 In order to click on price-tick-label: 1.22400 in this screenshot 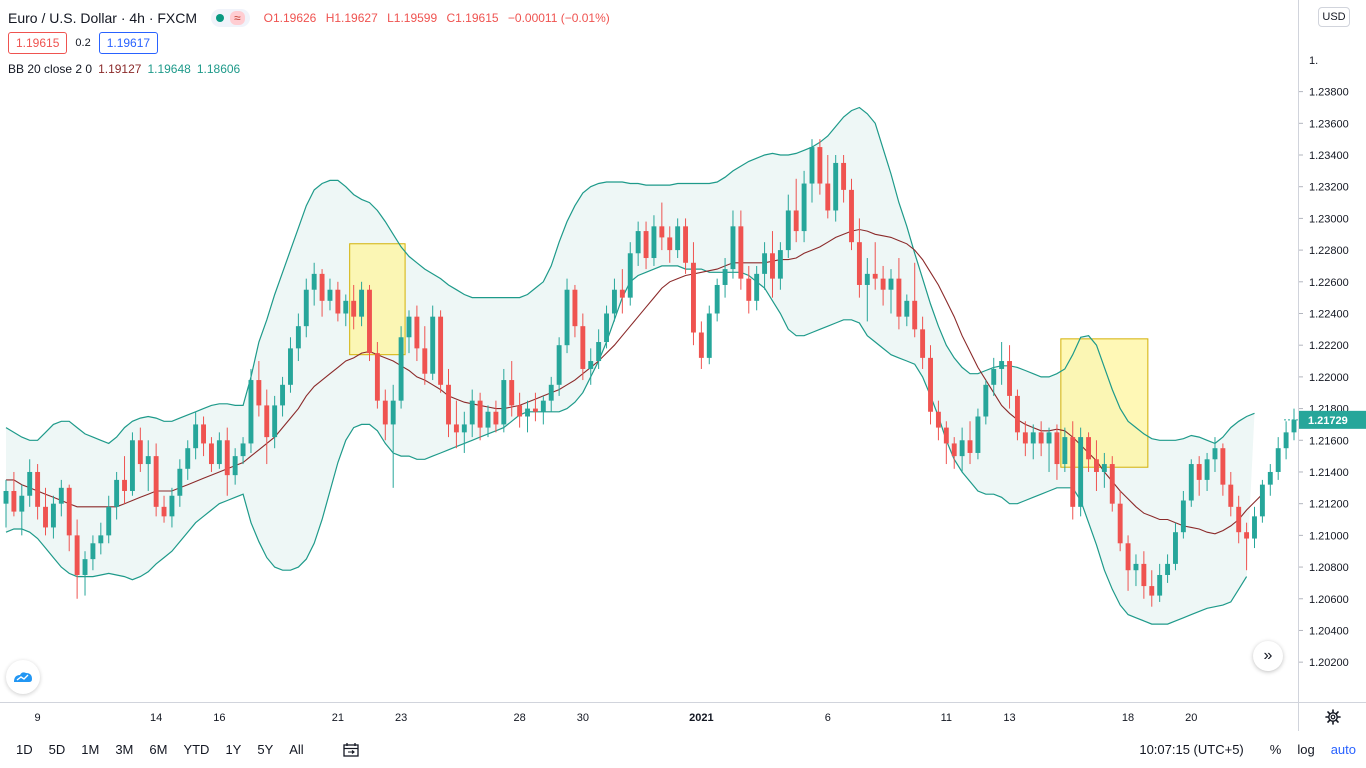, I will do `click(1329, 314)`.